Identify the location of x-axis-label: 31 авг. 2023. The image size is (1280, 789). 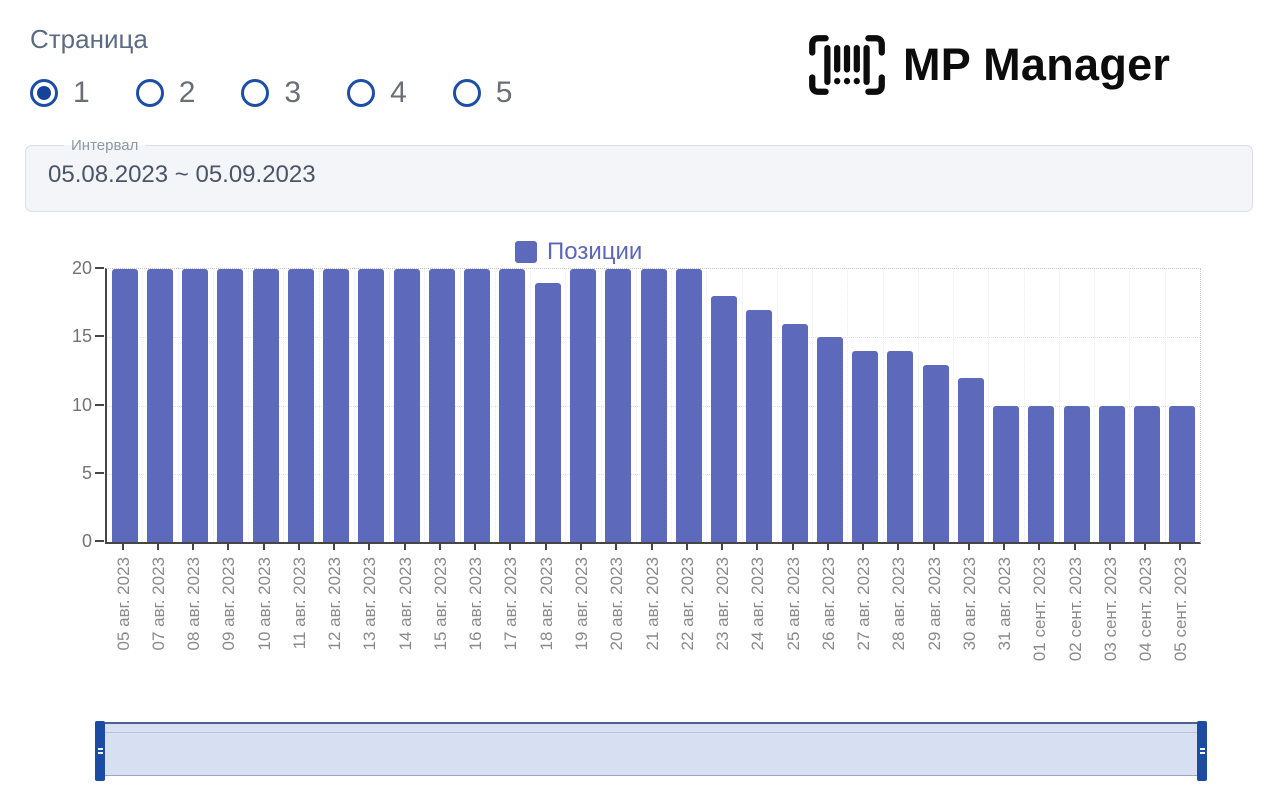
(1005, 604).